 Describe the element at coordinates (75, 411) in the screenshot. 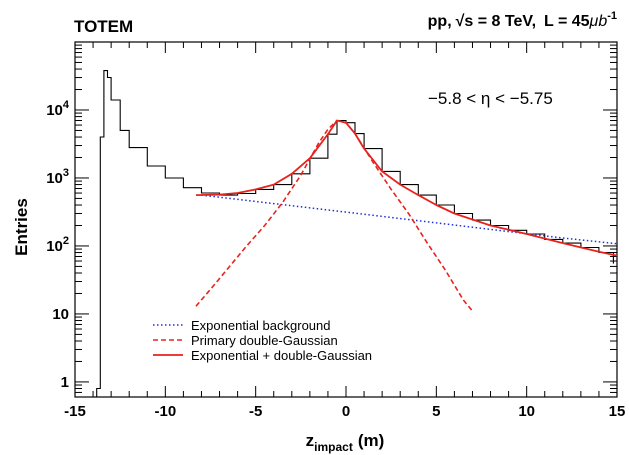

I see `x-tick-label: -15` at that location.